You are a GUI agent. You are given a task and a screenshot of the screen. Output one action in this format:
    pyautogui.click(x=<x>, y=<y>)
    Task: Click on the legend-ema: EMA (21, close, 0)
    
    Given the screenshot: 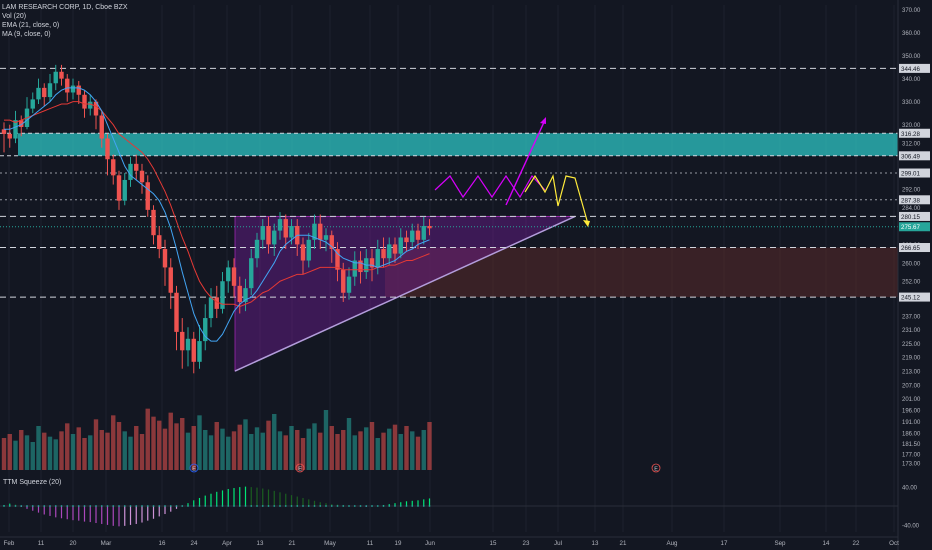 What is the action you would take?
    pyautogui.click(x=31, y=25)
    